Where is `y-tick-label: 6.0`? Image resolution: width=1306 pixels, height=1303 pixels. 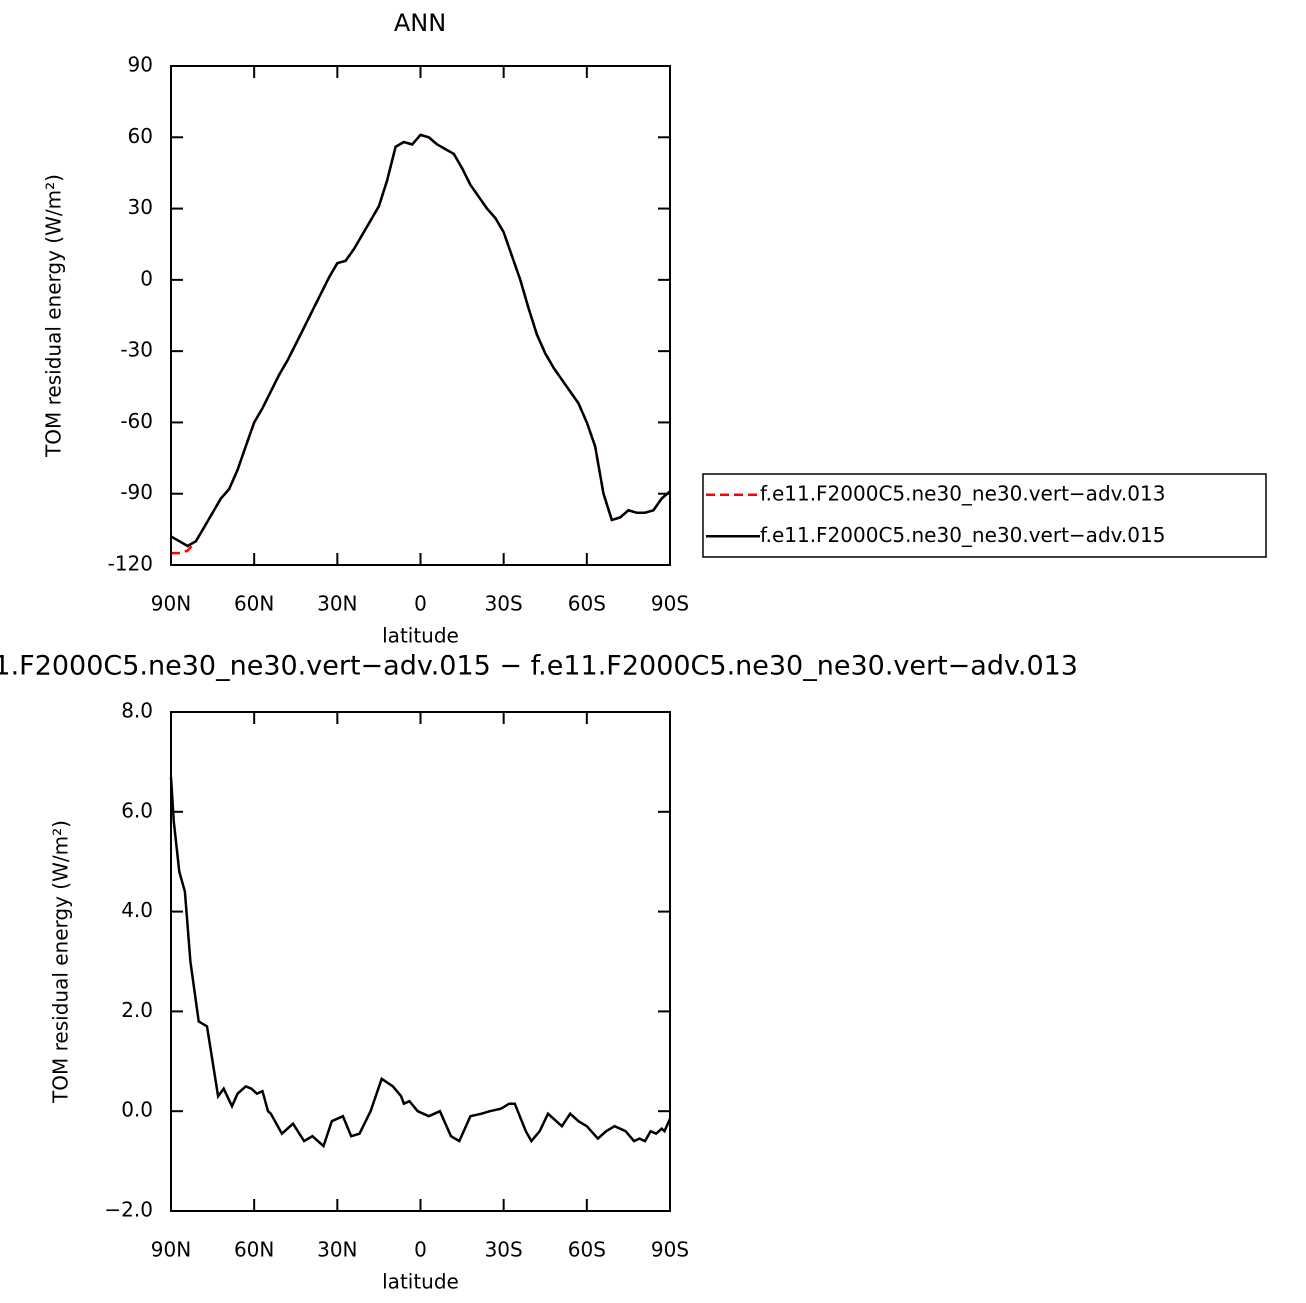
y-tick-label: 6.0 is located at coordinates (137, 810).